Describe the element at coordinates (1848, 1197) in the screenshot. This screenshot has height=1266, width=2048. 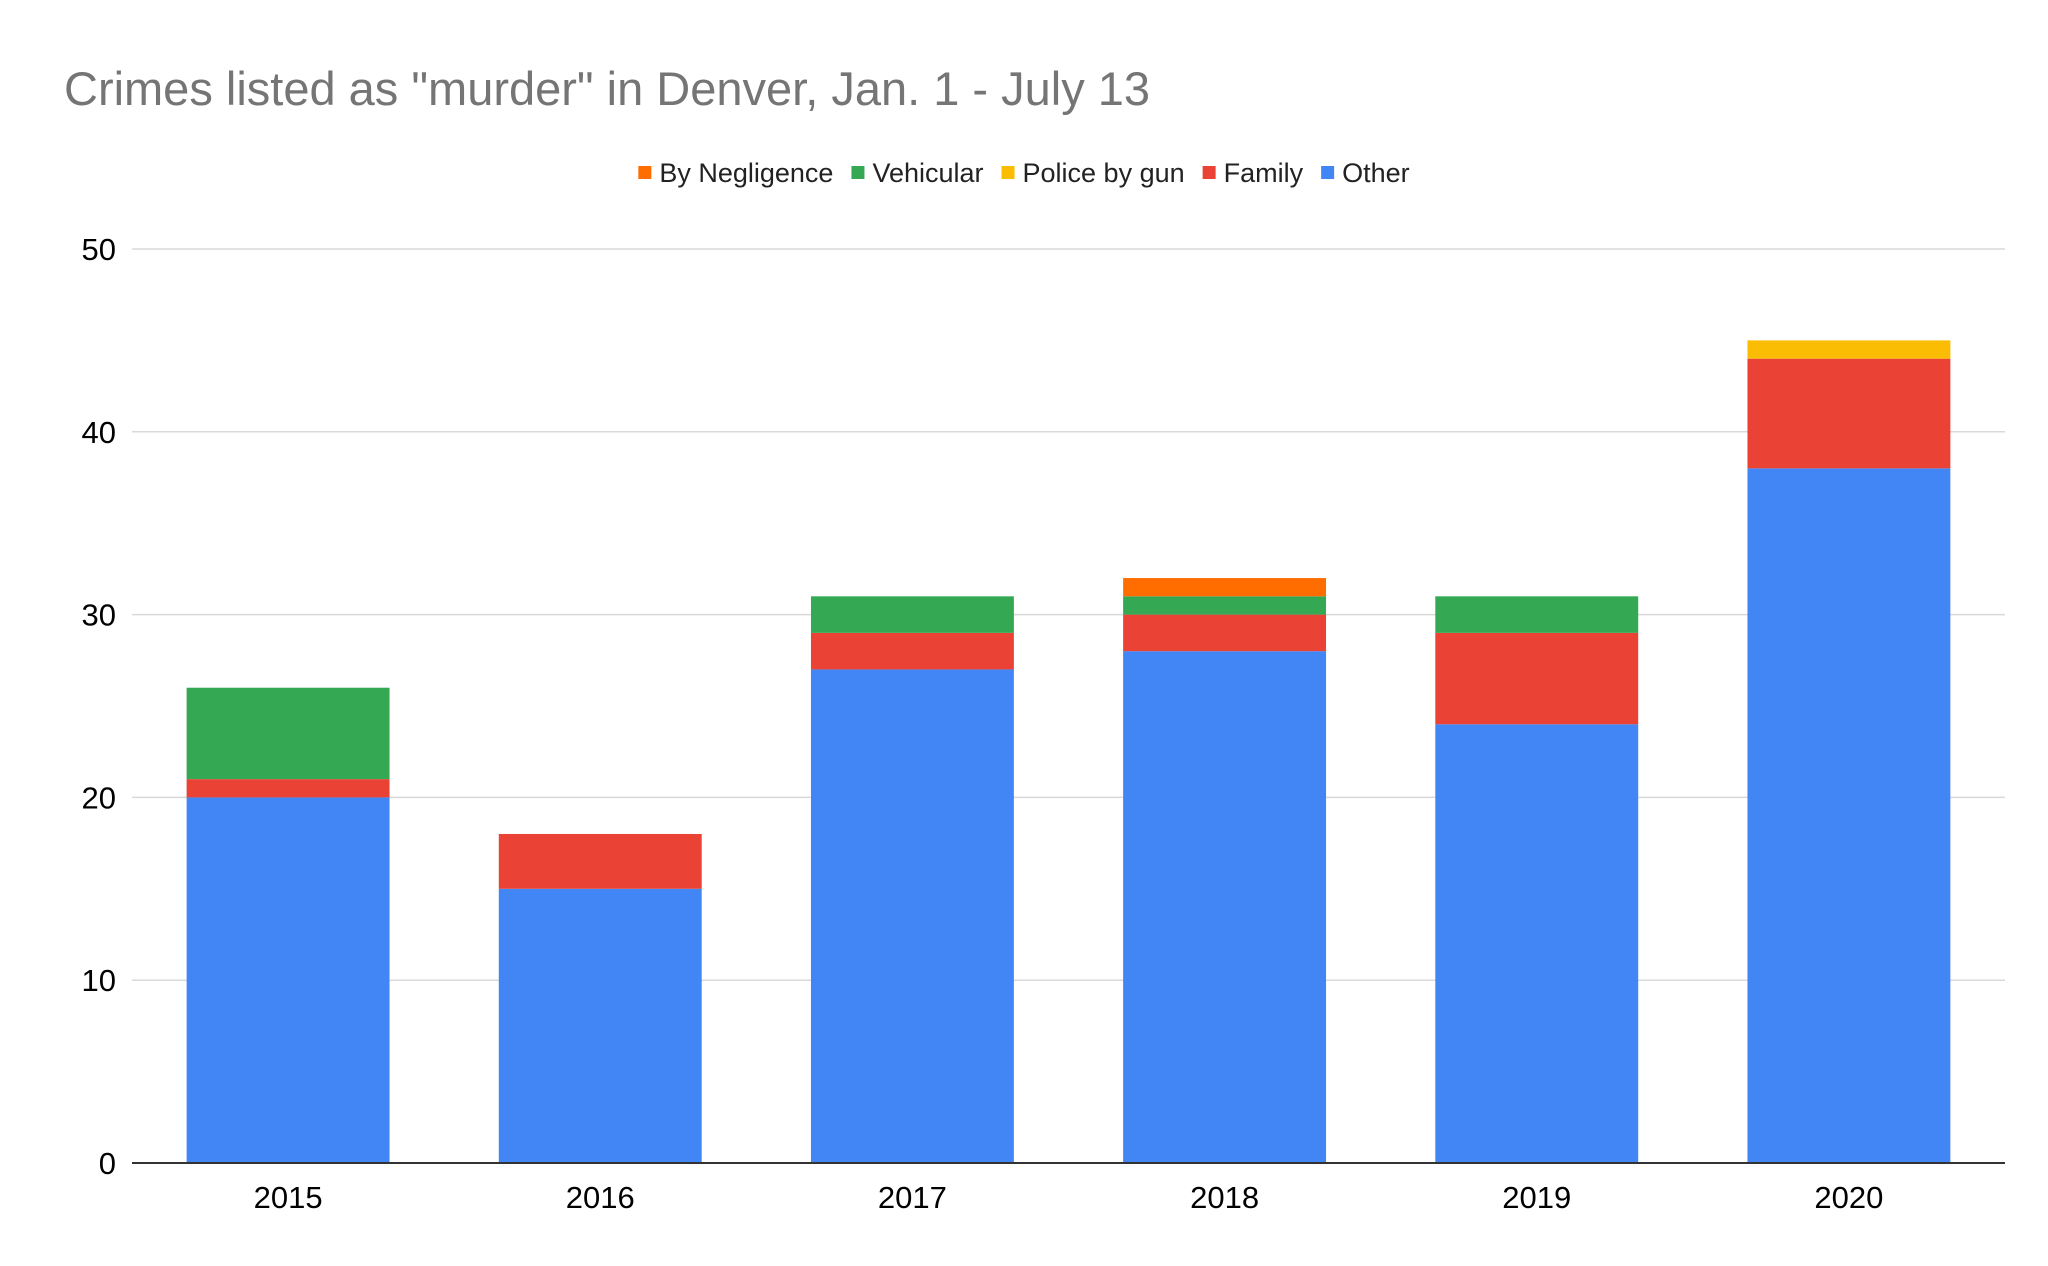
I see `x-tick-label-2020: 2020` at that location.